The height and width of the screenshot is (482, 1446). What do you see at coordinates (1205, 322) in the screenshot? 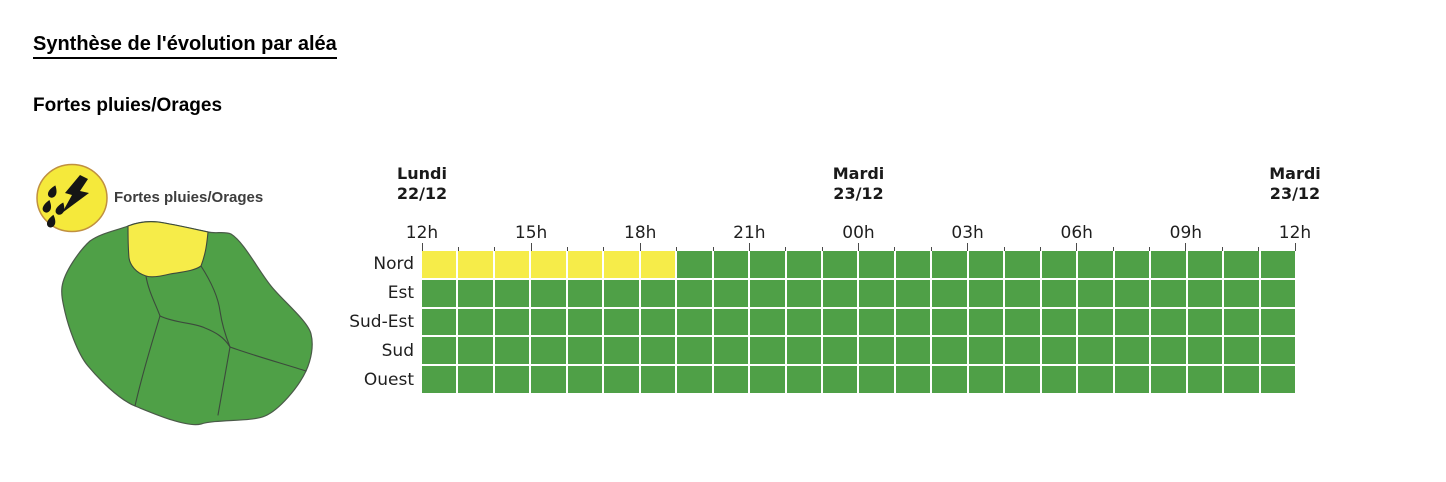
I see `grid-cell-sud-est-h21` at bounding box center [1205, 322].